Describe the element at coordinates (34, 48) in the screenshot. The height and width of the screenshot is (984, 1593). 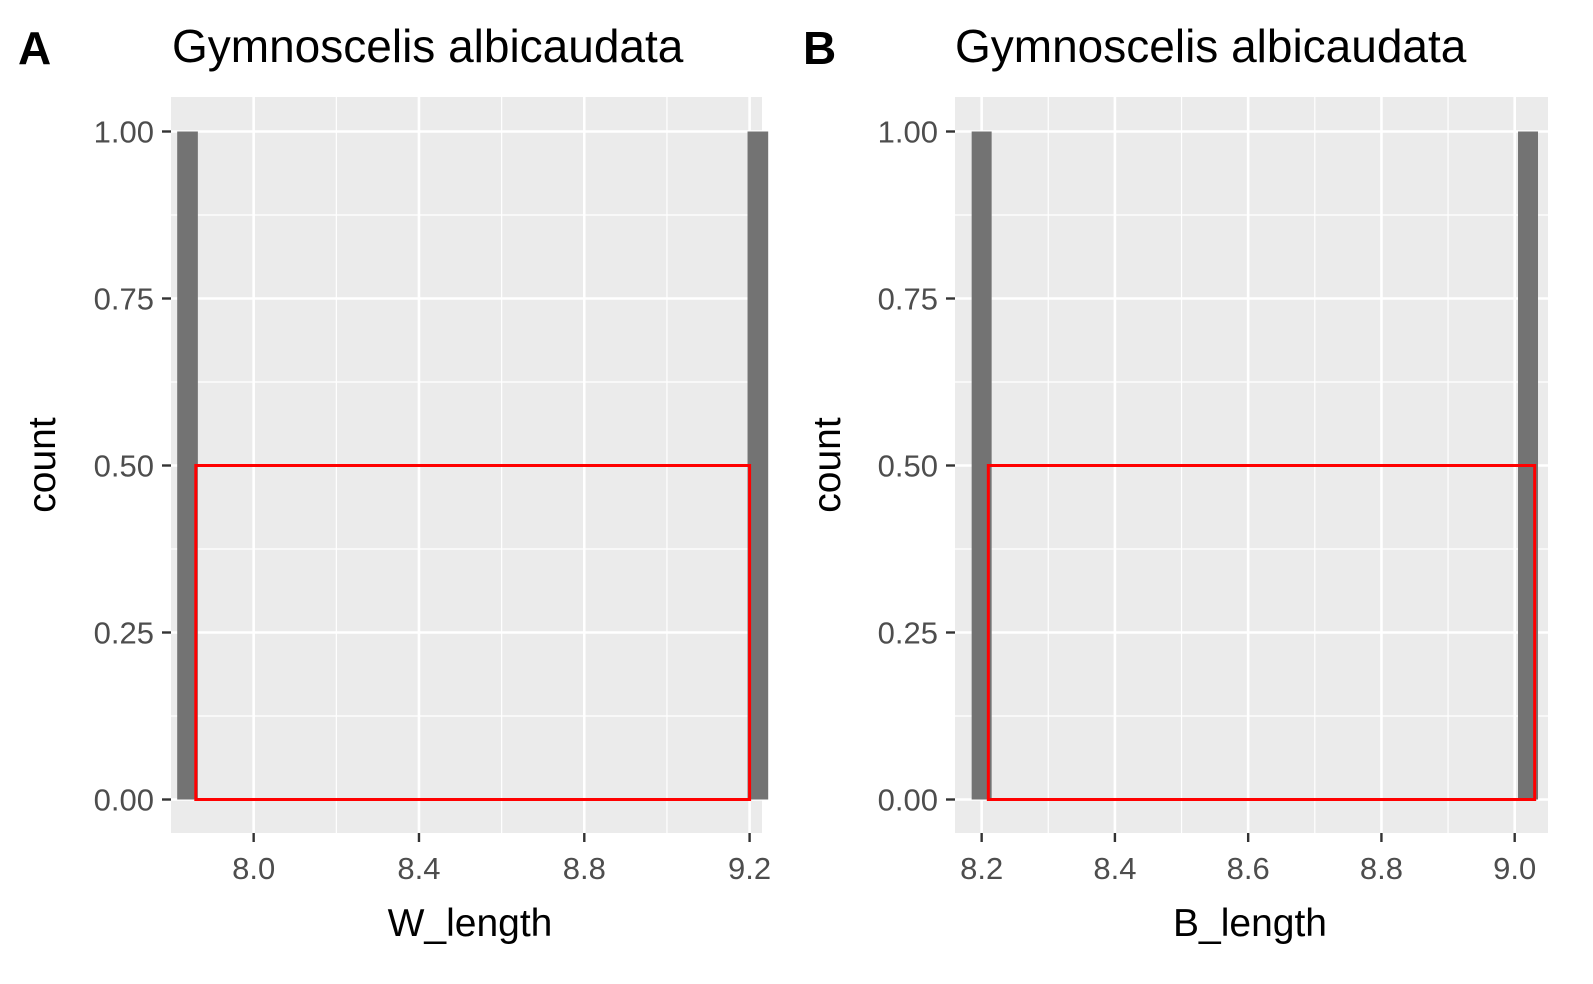
I see `panel-letter: A` at that location.